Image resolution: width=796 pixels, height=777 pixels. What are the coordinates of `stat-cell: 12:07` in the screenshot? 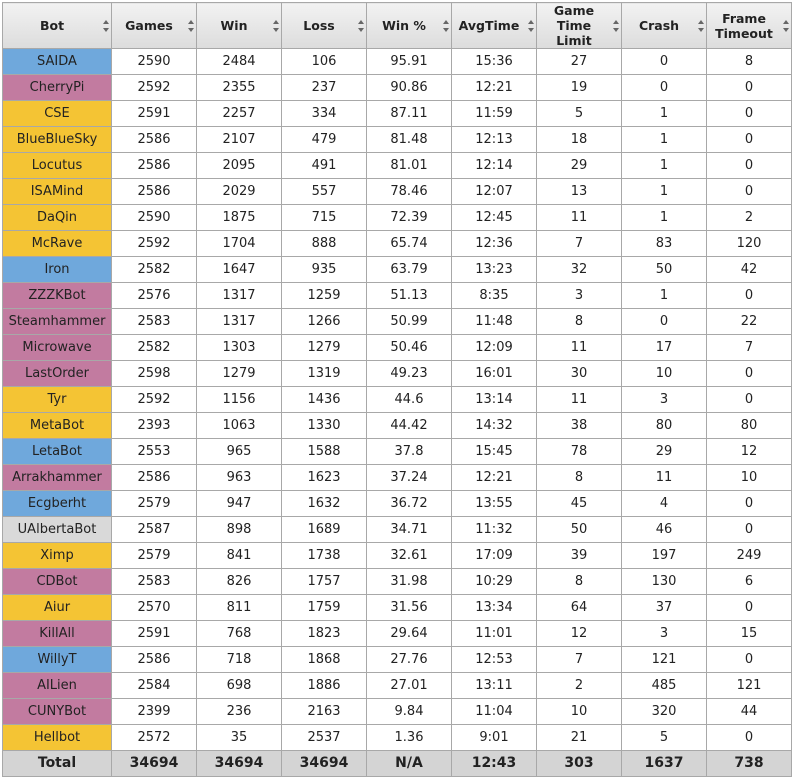 It's located at (494, 191).